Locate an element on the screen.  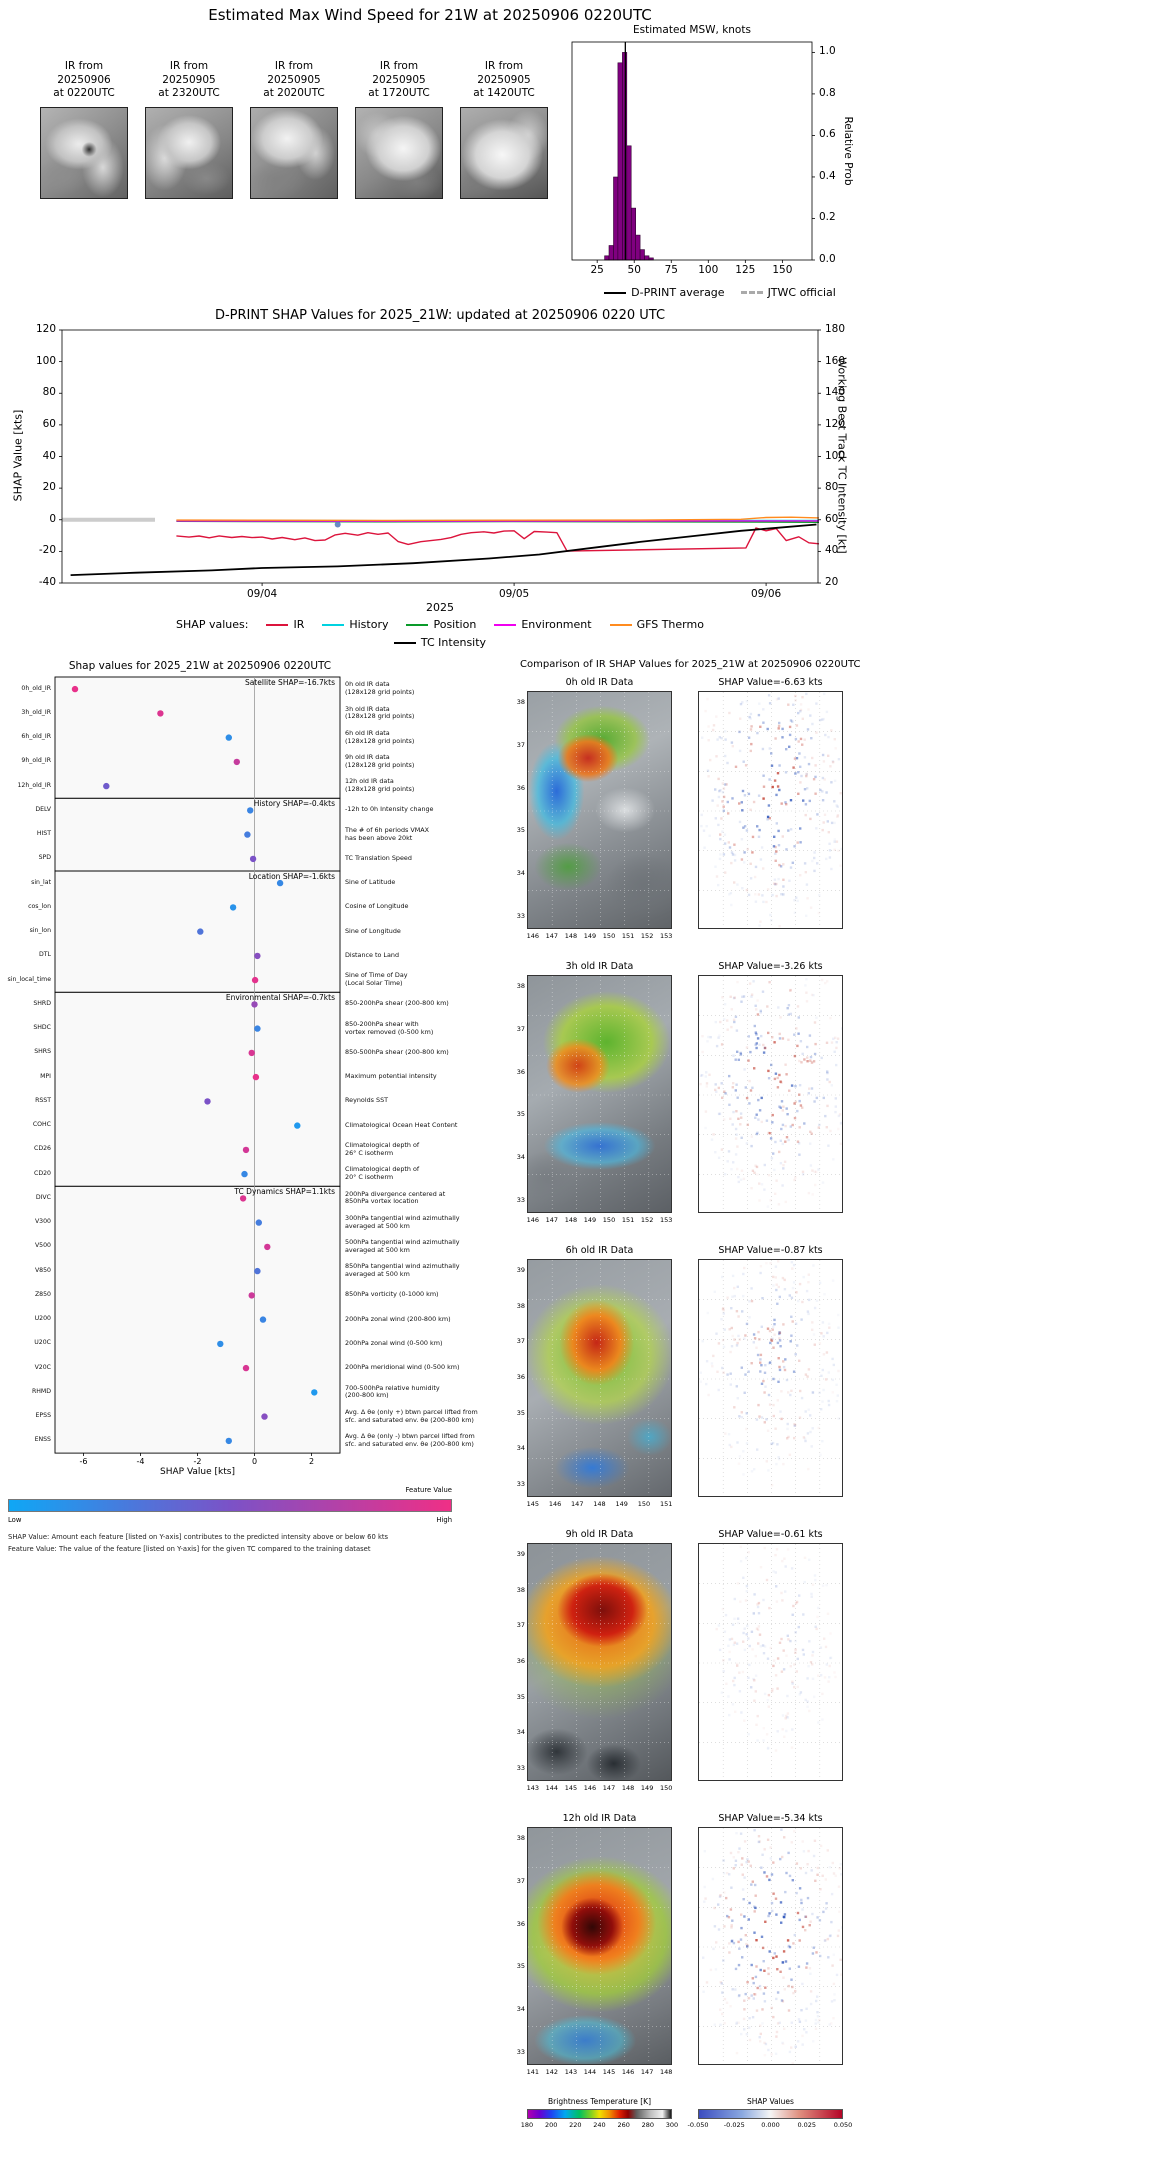
ts-ytick-left: 60 is located at coordinates (49, 423).